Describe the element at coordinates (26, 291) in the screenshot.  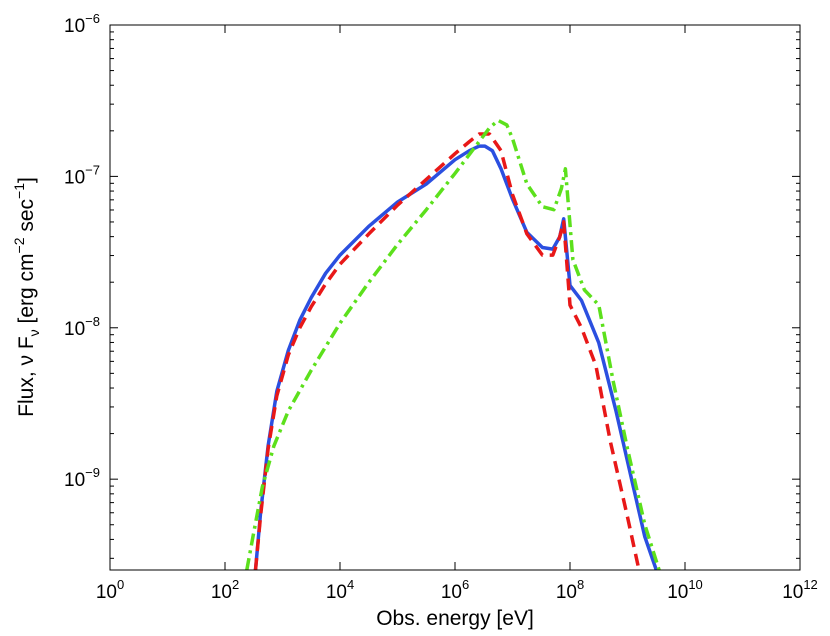
I see `y-label-bracket-open: [erg cm` at that location.